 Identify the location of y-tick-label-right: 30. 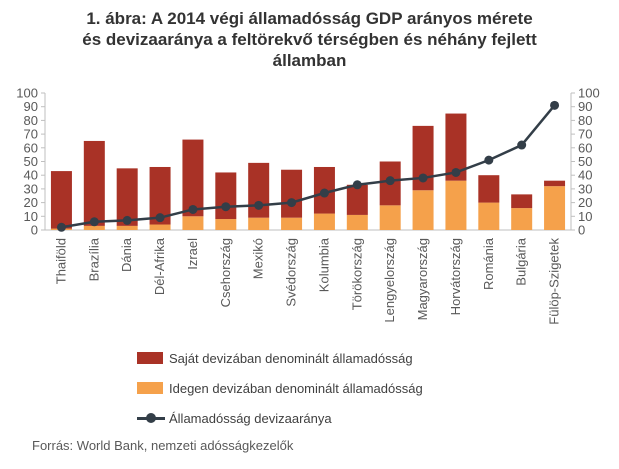
(585, 188).